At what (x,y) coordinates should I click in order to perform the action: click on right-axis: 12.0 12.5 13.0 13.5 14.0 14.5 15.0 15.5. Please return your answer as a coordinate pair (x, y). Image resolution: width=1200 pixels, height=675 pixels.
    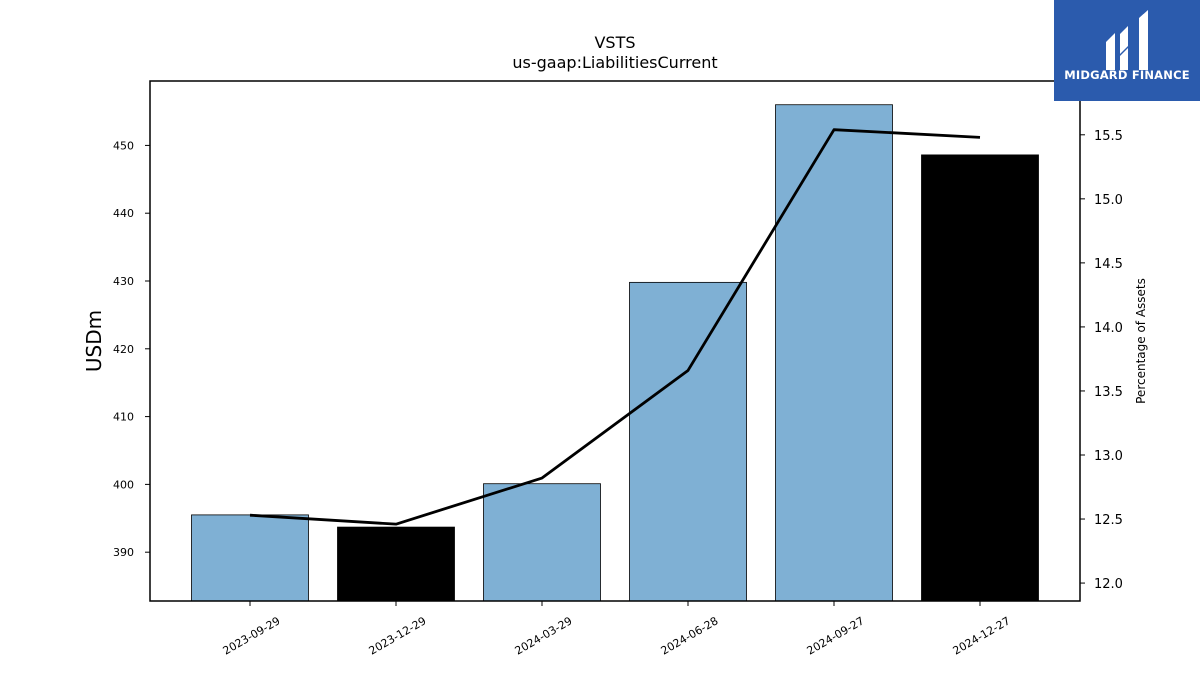
    Looking at the image, I should click on (1101, 360).